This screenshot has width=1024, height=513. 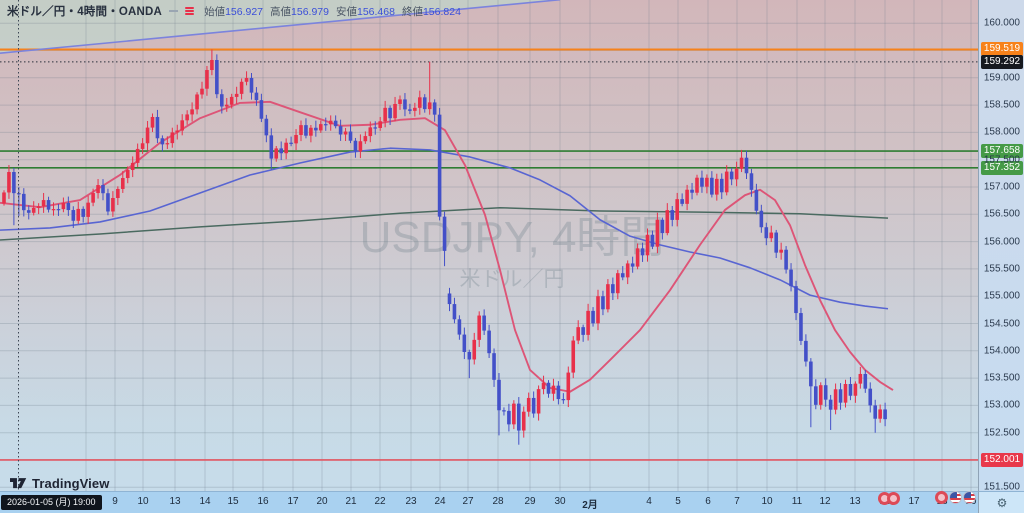 What do you see at coordinates (85, 12) in the screenshot?
I see `symbol-title: 米ドル／円・4時間・OANDA` at bounding box center [85, 12].